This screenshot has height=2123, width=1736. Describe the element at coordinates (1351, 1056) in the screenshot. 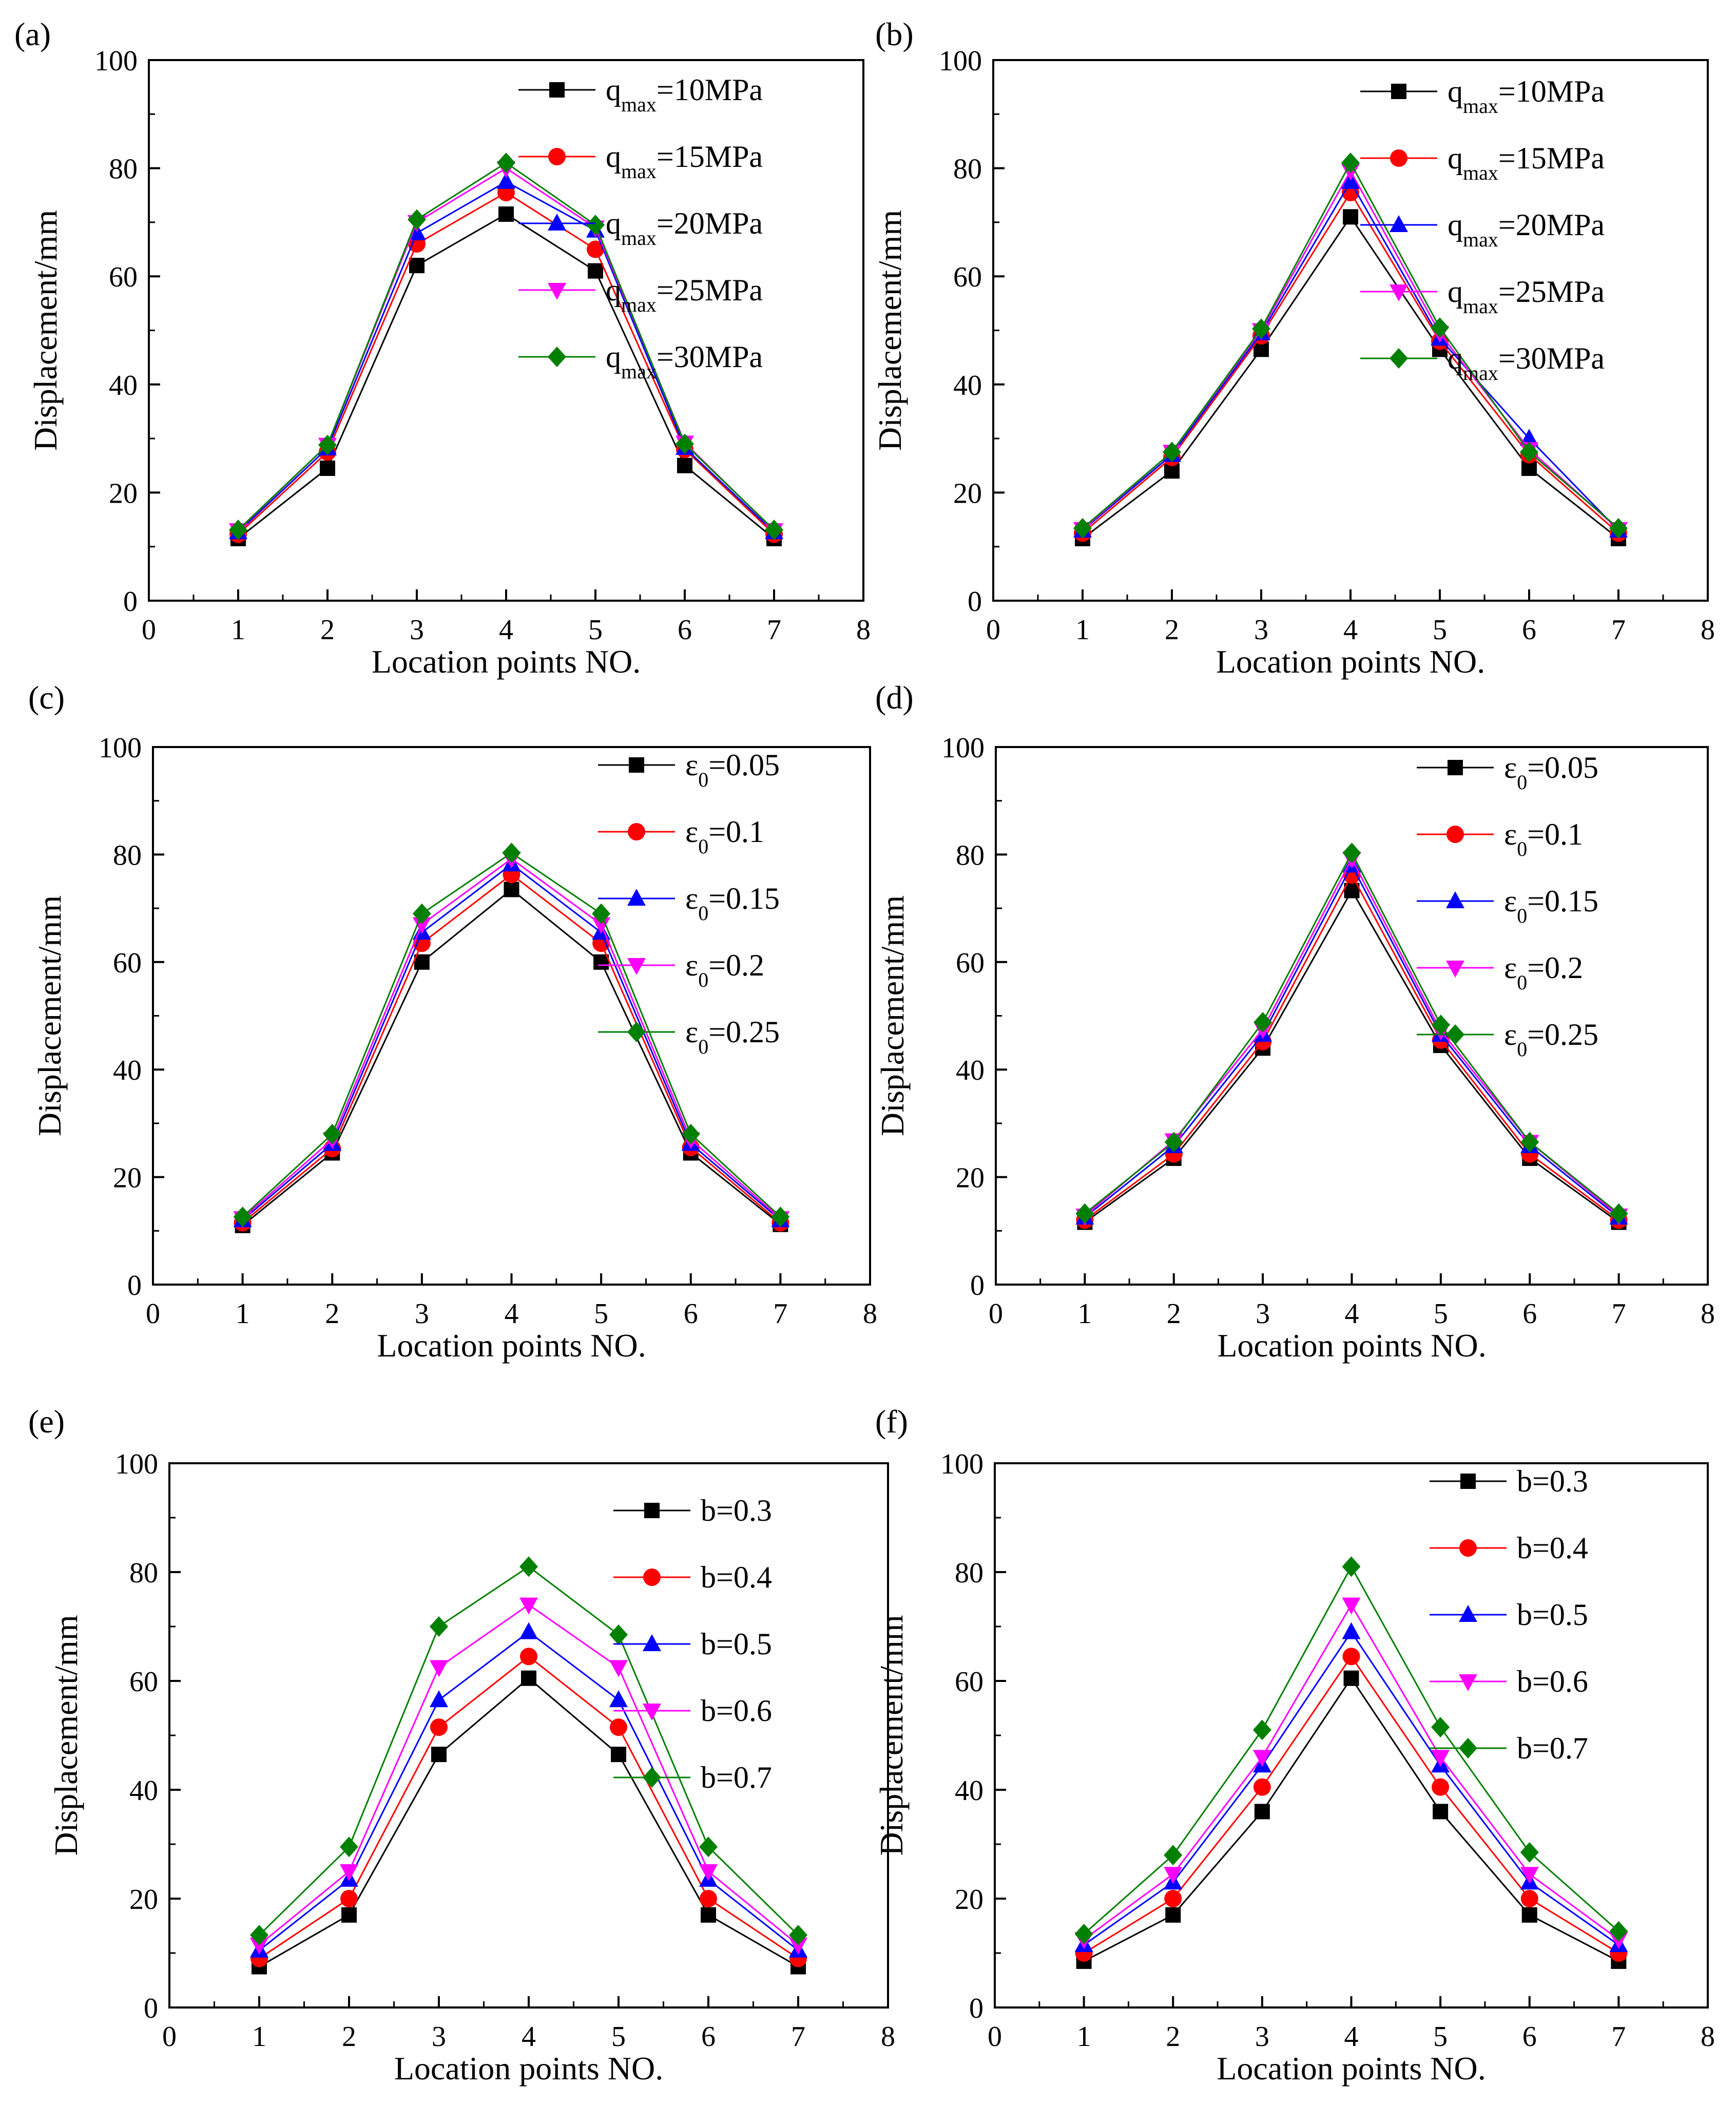

I see `series-line` at that location.